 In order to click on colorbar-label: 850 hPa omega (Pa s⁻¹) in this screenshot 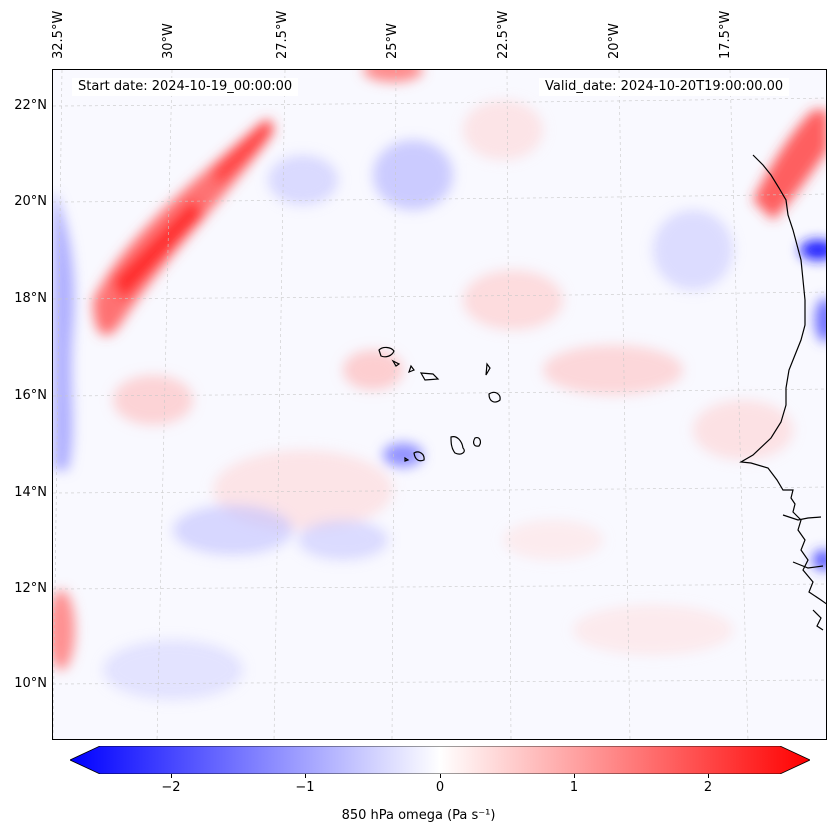, I will do `click(418, 815)`.